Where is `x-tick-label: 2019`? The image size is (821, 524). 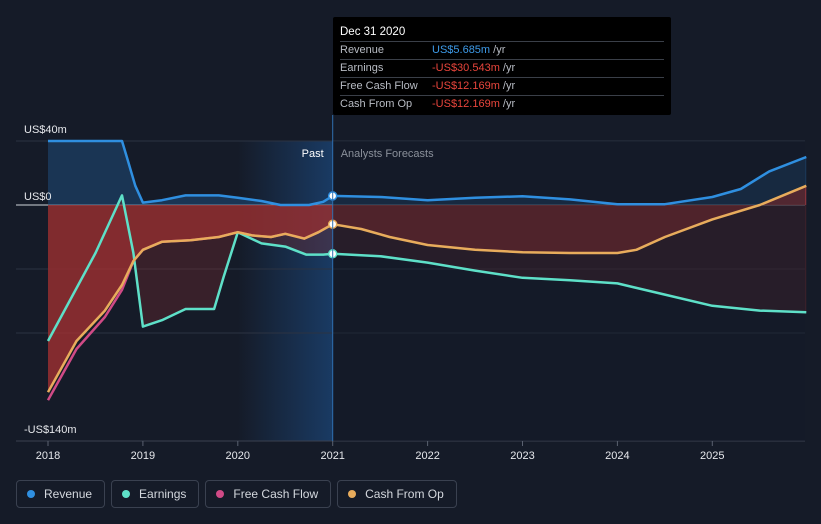 x-tick-label: 2019 is located at coordinates (143, 456).